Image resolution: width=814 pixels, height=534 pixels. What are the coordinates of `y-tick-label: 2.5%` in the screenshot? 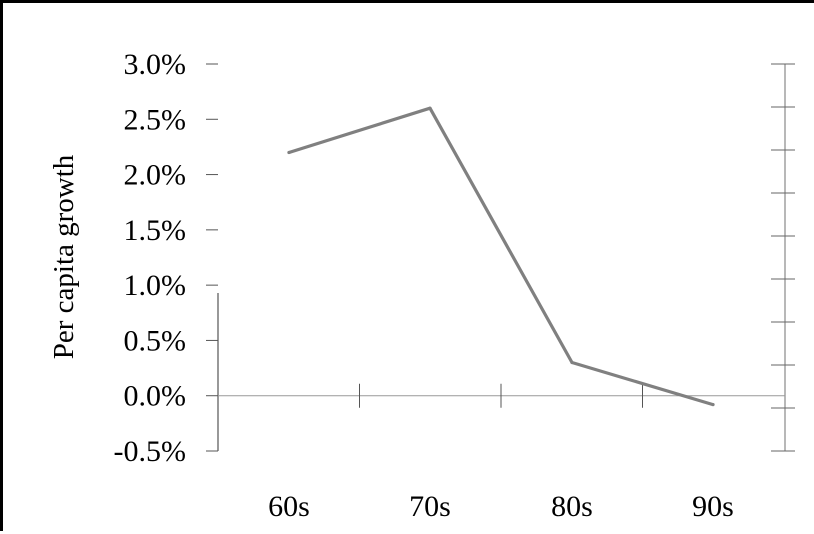 It's located at (155, 119).